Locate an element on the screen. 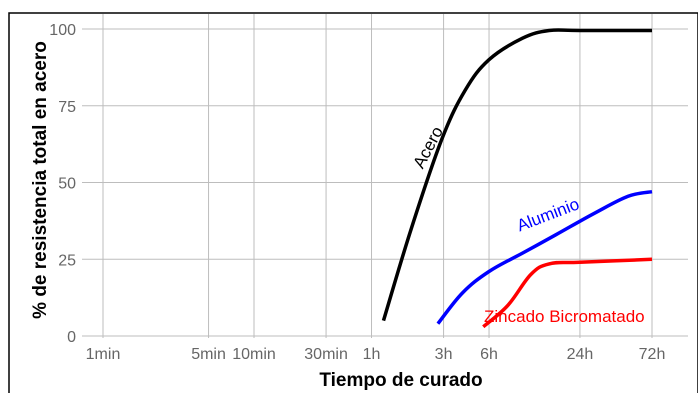 This screenshot has height=393, width=698. x-tick-label: 72h is located at coordinates (652, 354).